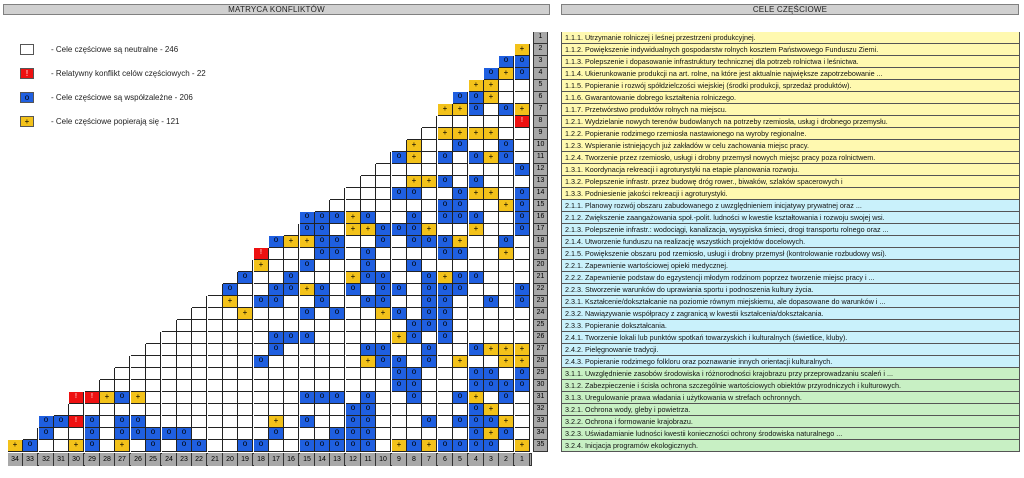  I want to click on column-number: 21, so click(215, 459).